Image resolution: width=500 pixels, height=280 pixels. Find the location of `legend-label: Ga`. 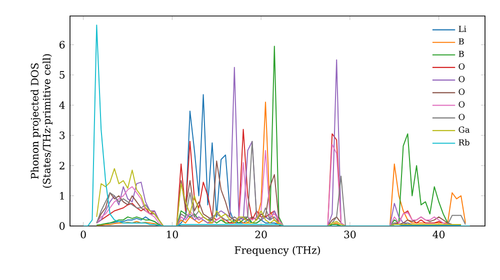

legend-label: Ga is located at coordinates (464, 129).